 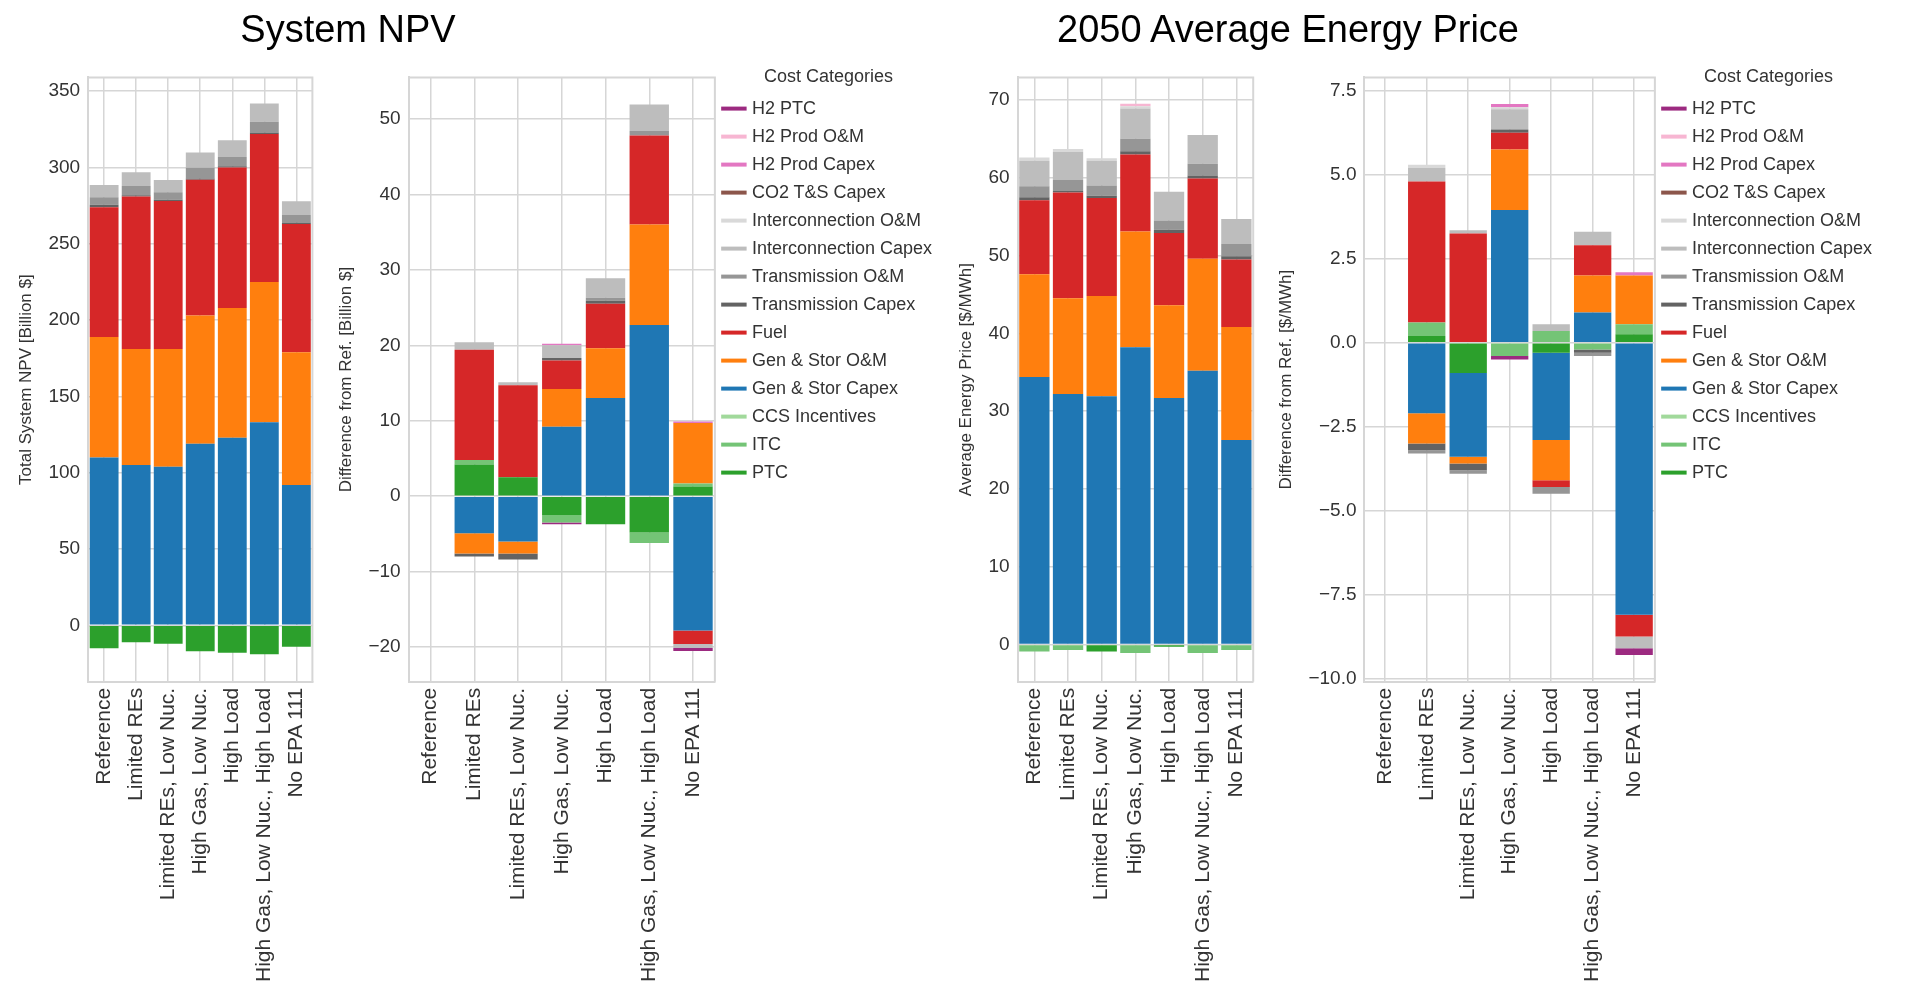 I want to click on y-tick-label: 100, so click(x=64, y=471).